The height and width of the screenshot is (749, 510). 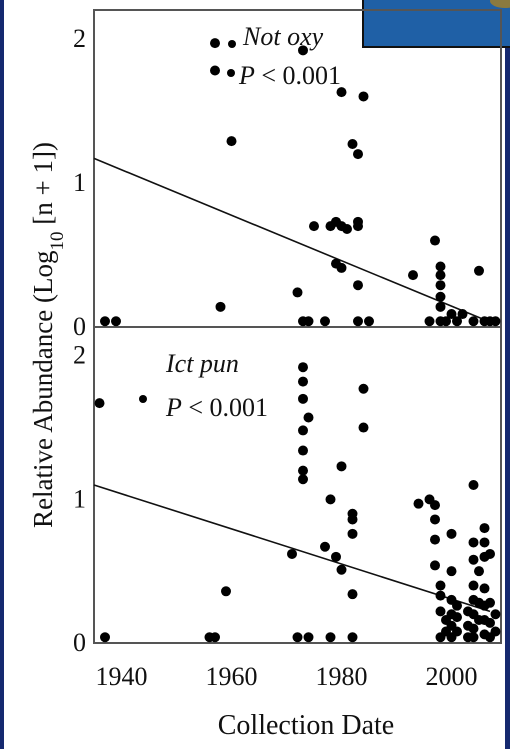 I want to click on y-axis-label: Relative Abundance (Log10 [n + 1]), so click(x=48, y=335).